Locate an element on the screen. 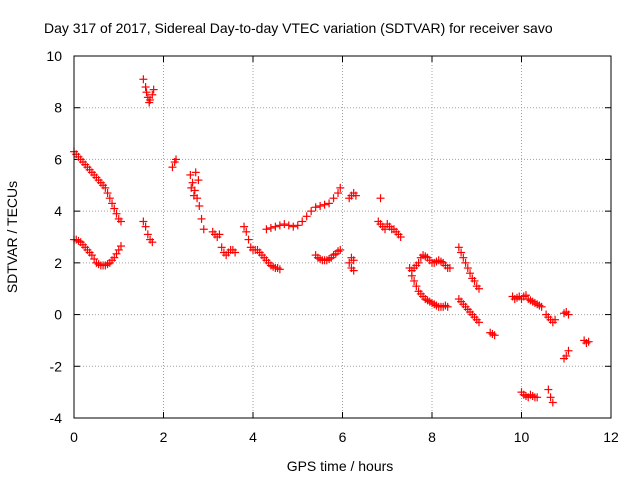 This screenshot has width=640, height=480. y-tick-label: 10 is located at coordinates (54, 56).